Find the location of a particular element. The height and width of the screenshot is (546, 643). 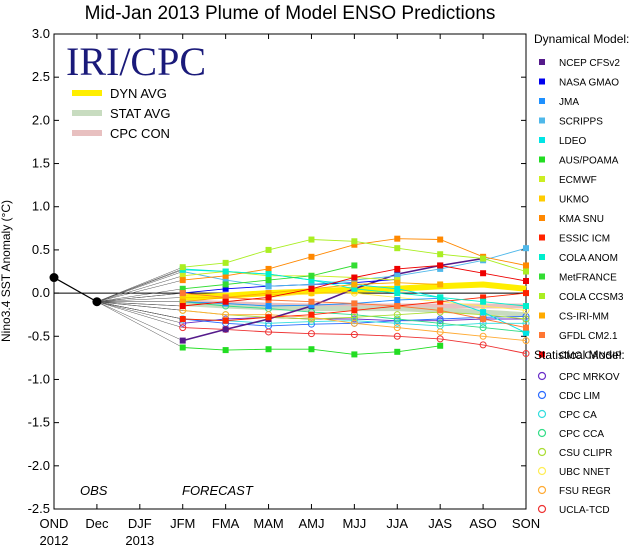

y-tick-label: 1.0 is located at coordinates (41, 206).